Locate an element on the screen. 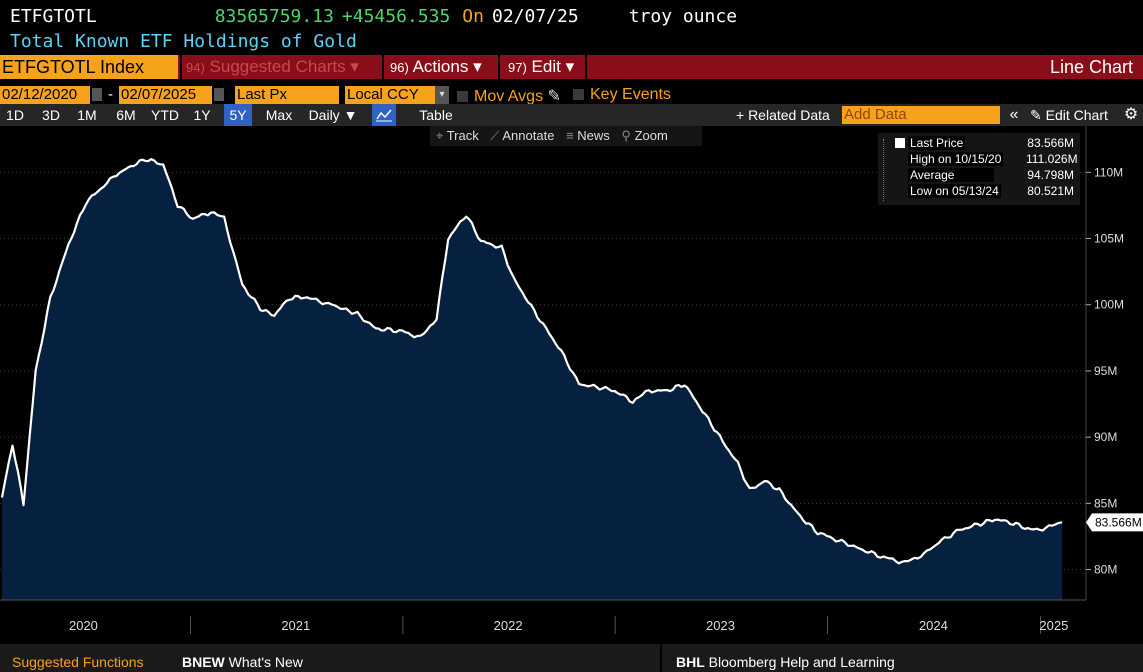 The height and width of the screenshot is (672, 1143). security-input: ETFGTOTL Index is located at coordinates (89, 67).